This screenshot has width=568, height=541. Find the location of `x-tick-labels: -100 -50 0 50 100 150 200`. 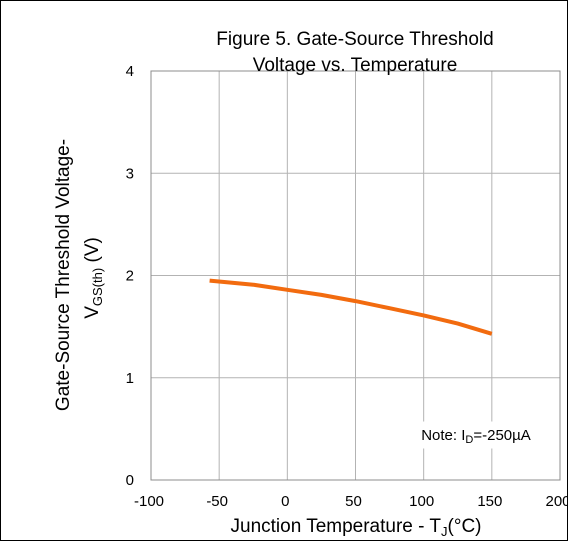

x-tick-labels: -100 -50 0 50 100 150 200 is located at coordinates (351, 501).